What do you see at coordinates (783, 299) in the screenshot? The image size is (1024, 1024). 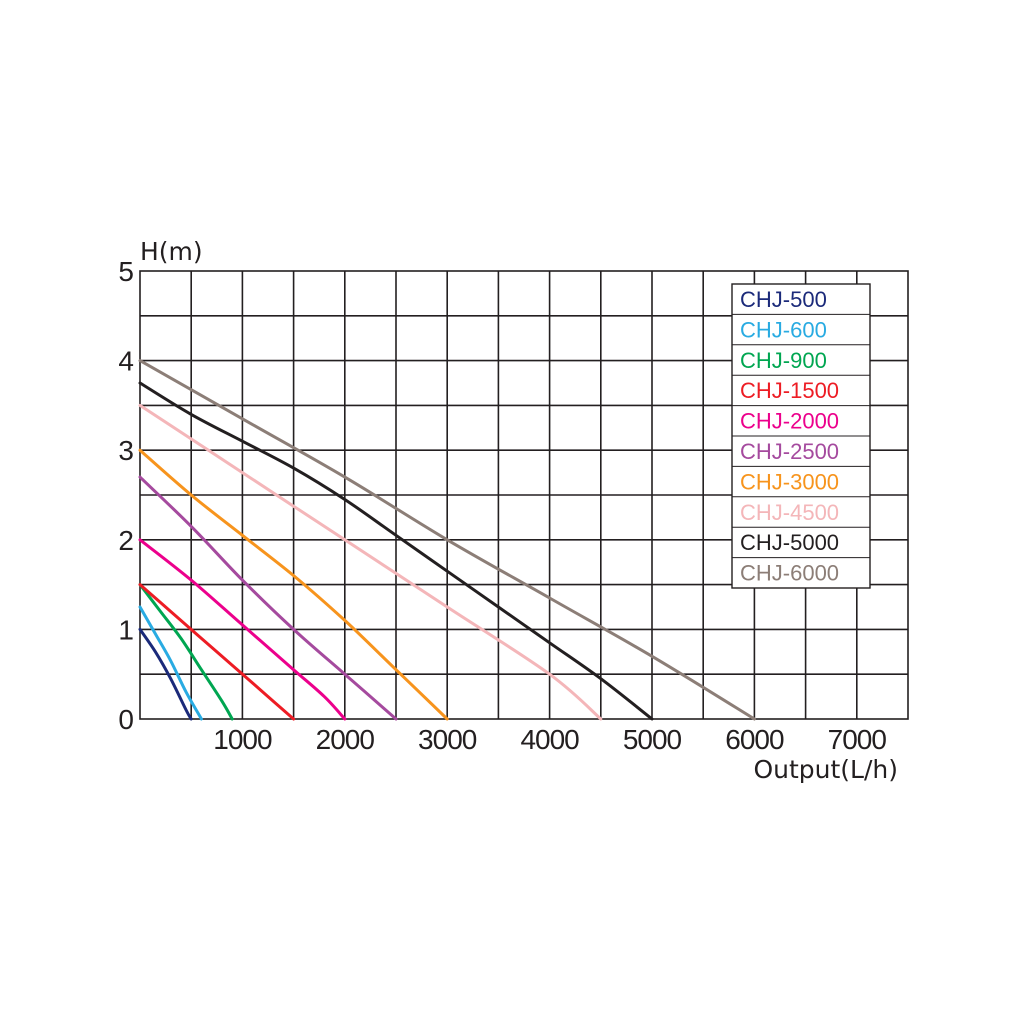 I see `legend-entry-chj-500: CHJ-500` at bounding box center [783, 299].